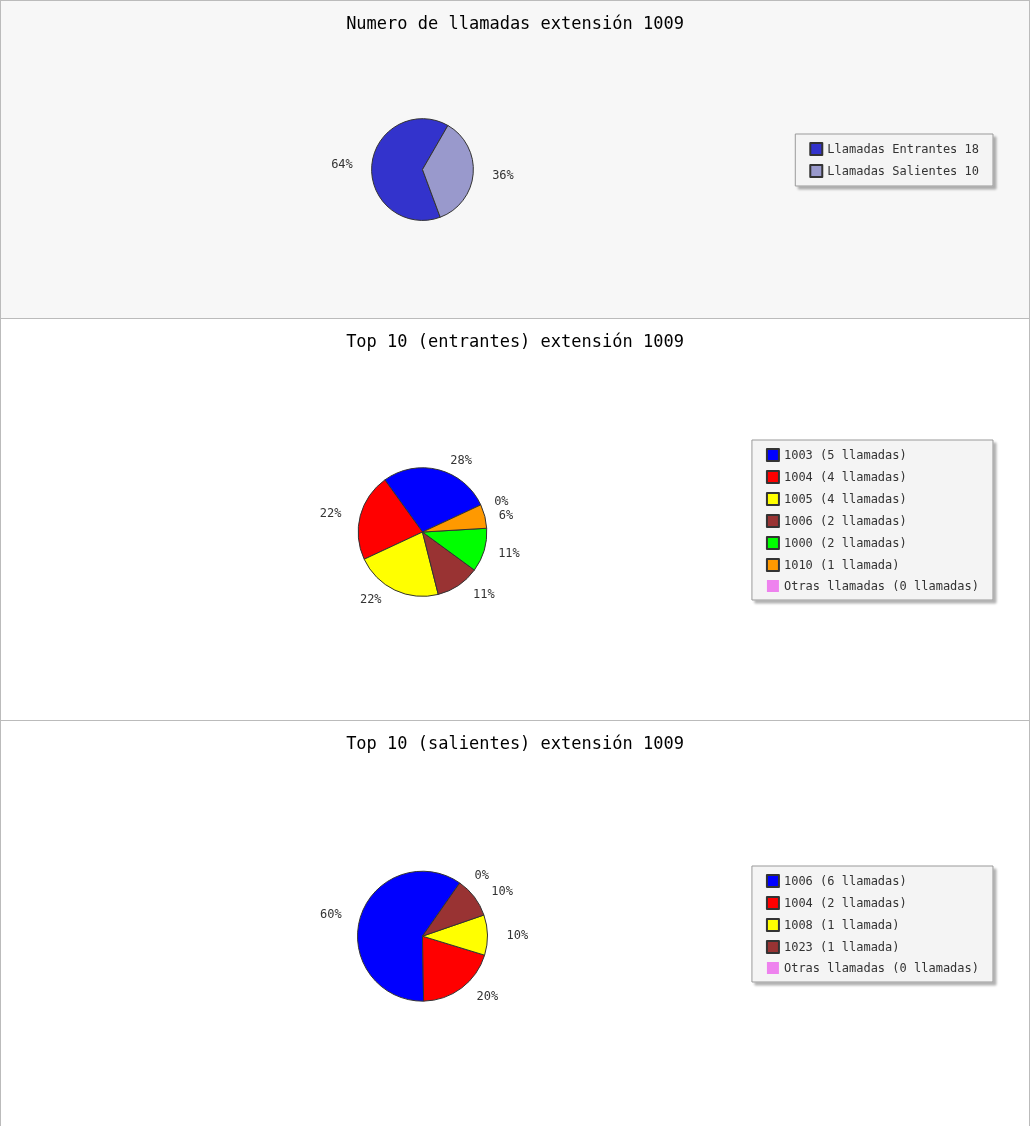 The width and height of the screenshot is (1030, 1126). I want to click on data-label: 36%, so click(503, 174).